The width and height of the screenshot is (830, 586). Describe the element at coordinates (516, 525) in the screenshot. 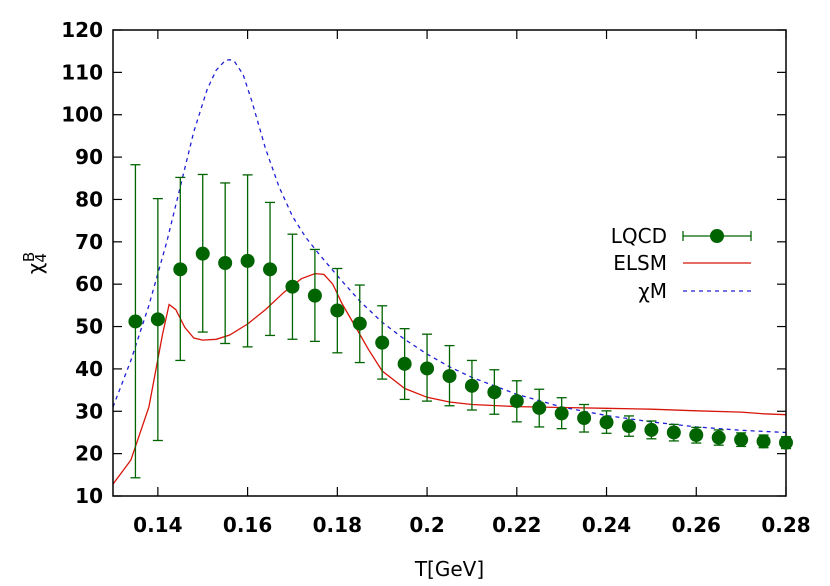

I see `x-tick-label: 0.22` at that location.